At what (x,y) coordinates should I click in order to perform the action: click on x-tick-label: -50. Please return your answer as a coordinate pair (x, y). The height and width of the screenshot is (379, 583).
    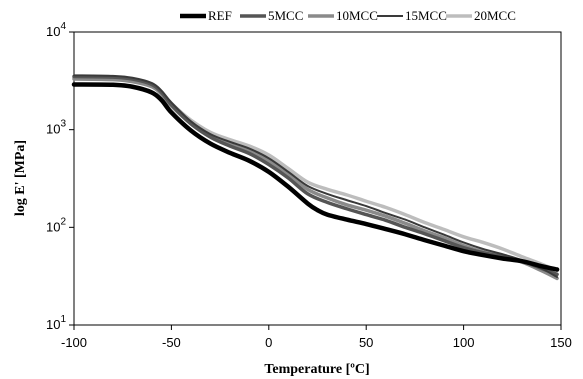
    Looking at the image, I should click on (171, 342).